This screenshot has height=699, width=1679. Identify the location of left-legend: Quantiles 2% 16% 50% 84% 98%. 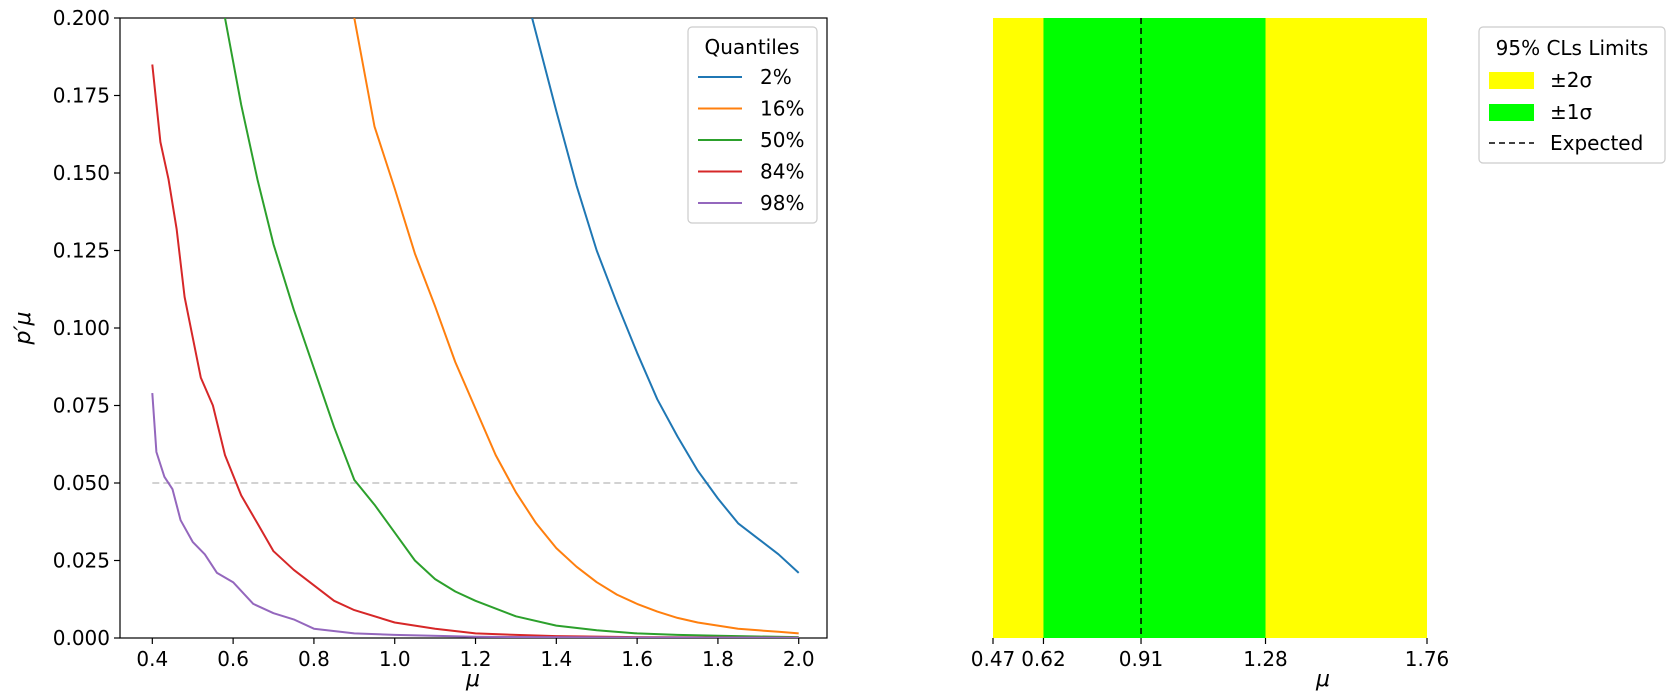
(752, 125).